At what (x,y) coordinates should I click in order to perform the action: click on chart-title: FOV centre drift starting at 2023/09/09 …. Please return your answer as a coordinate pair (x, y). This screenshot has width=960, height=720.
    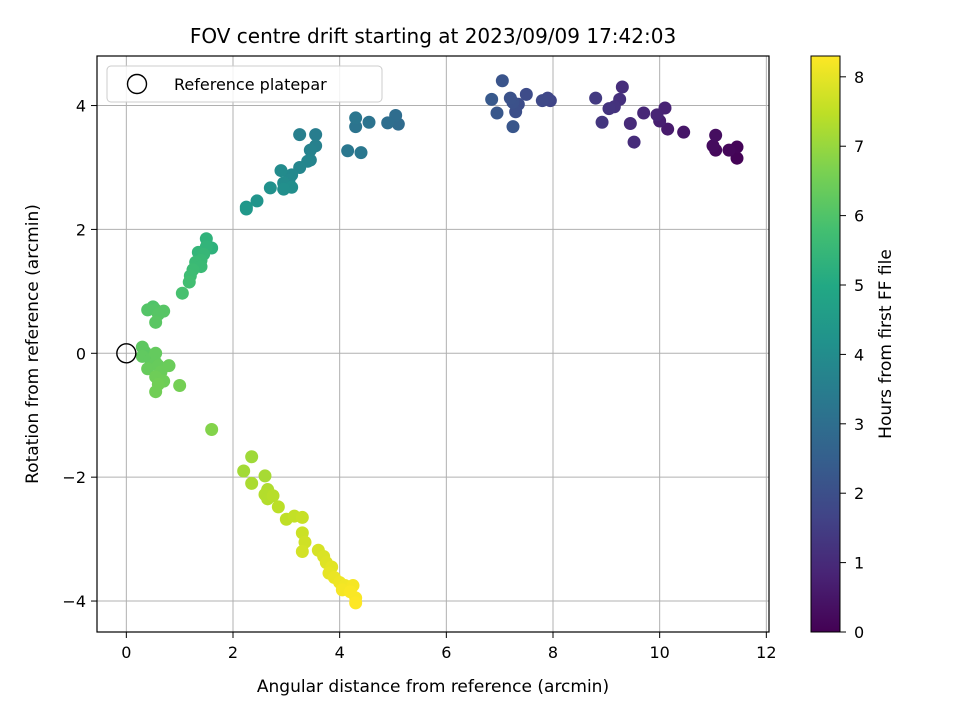
    Looking at the image, I should click on (433, 36).